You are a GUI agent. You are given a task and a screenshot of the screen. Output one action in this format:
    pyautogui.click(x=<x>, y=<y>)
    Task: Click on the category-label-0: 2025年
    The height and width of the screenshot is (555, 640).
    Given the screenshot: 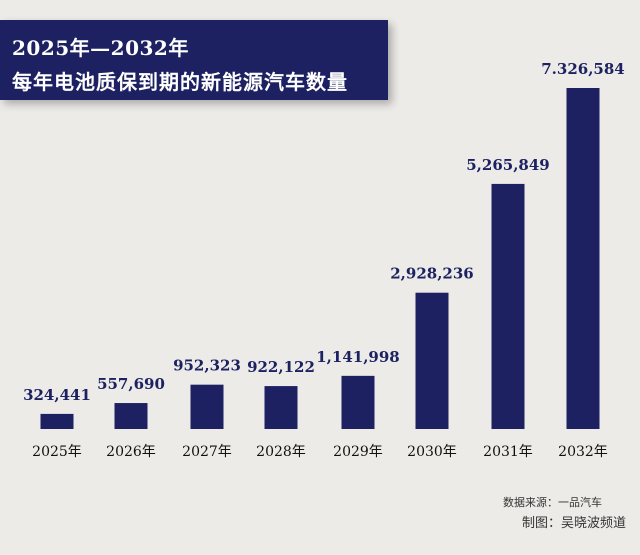 What is the action you would take?
    pyautogui.click(x=57, y=452)
    